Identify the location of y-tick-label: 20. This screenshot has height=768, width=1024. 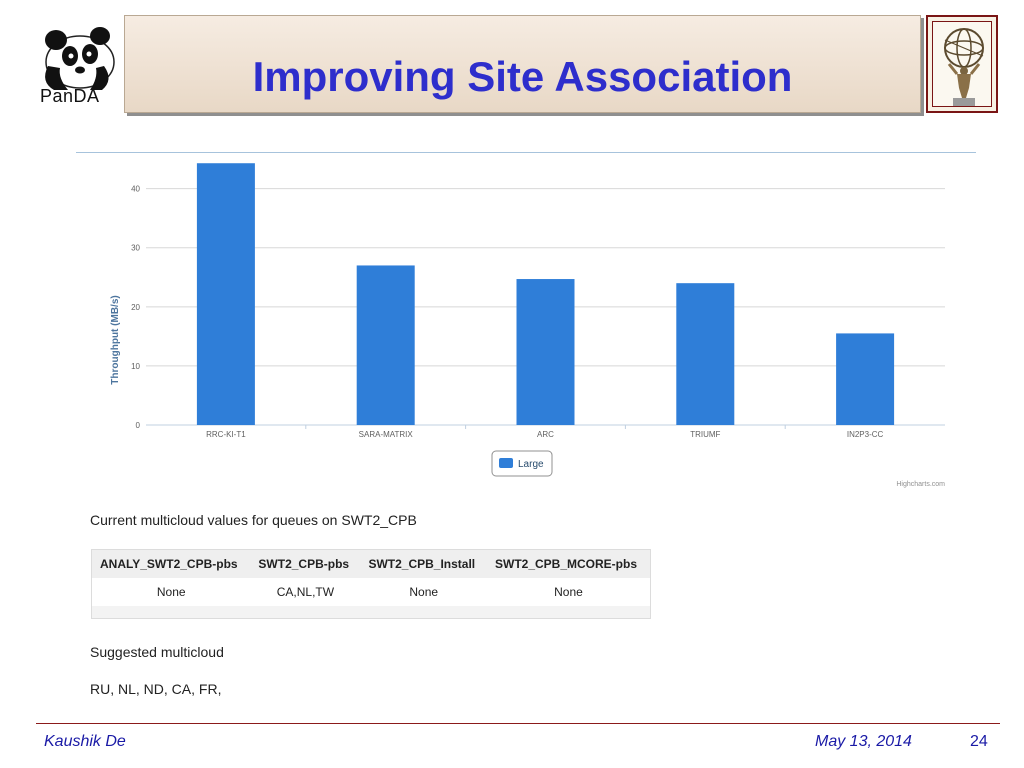
(135, 307).